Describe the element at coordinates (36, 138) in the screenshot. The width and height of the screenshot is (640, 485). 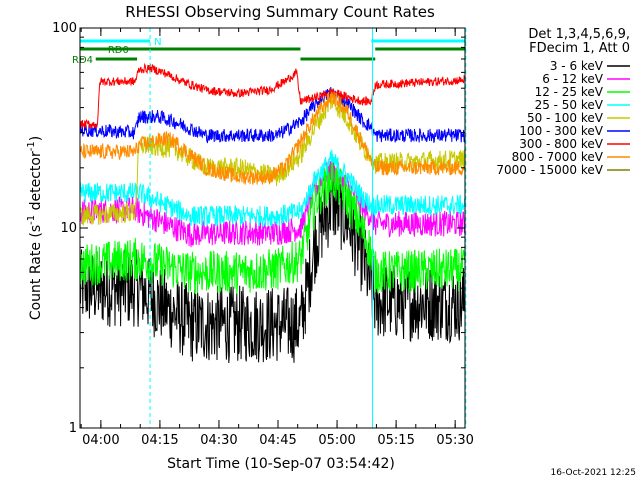
I see `y-axis-label-end: )` at that location.